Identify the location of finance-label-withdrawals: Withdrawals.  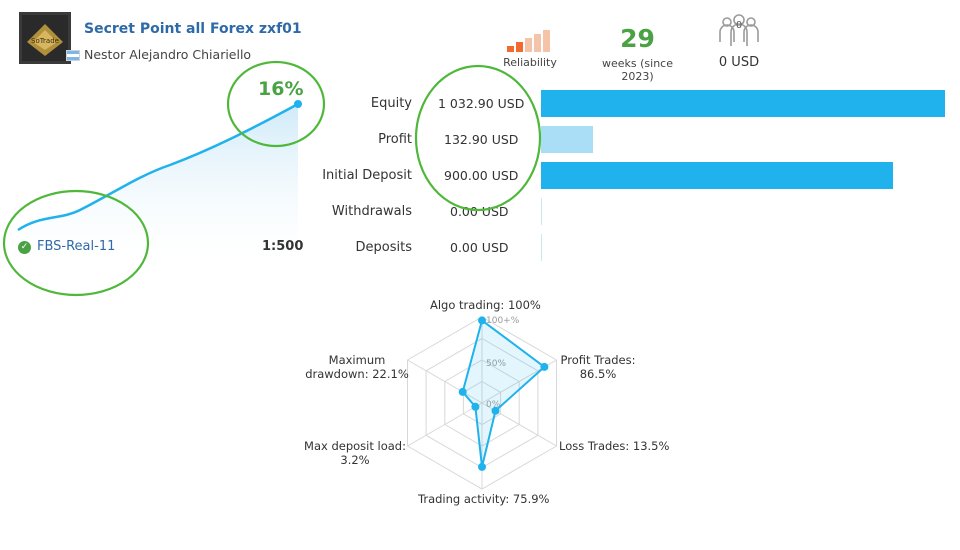
(371, 211).